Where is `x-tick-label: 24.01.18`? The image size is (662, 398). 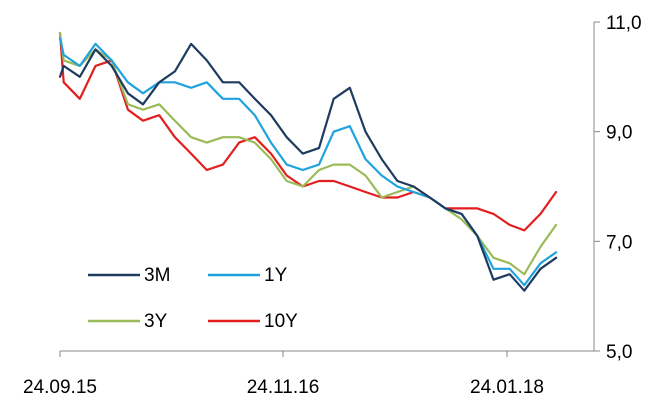
x-tick-label: 24.01.18 is located at coordinates (507, 387).